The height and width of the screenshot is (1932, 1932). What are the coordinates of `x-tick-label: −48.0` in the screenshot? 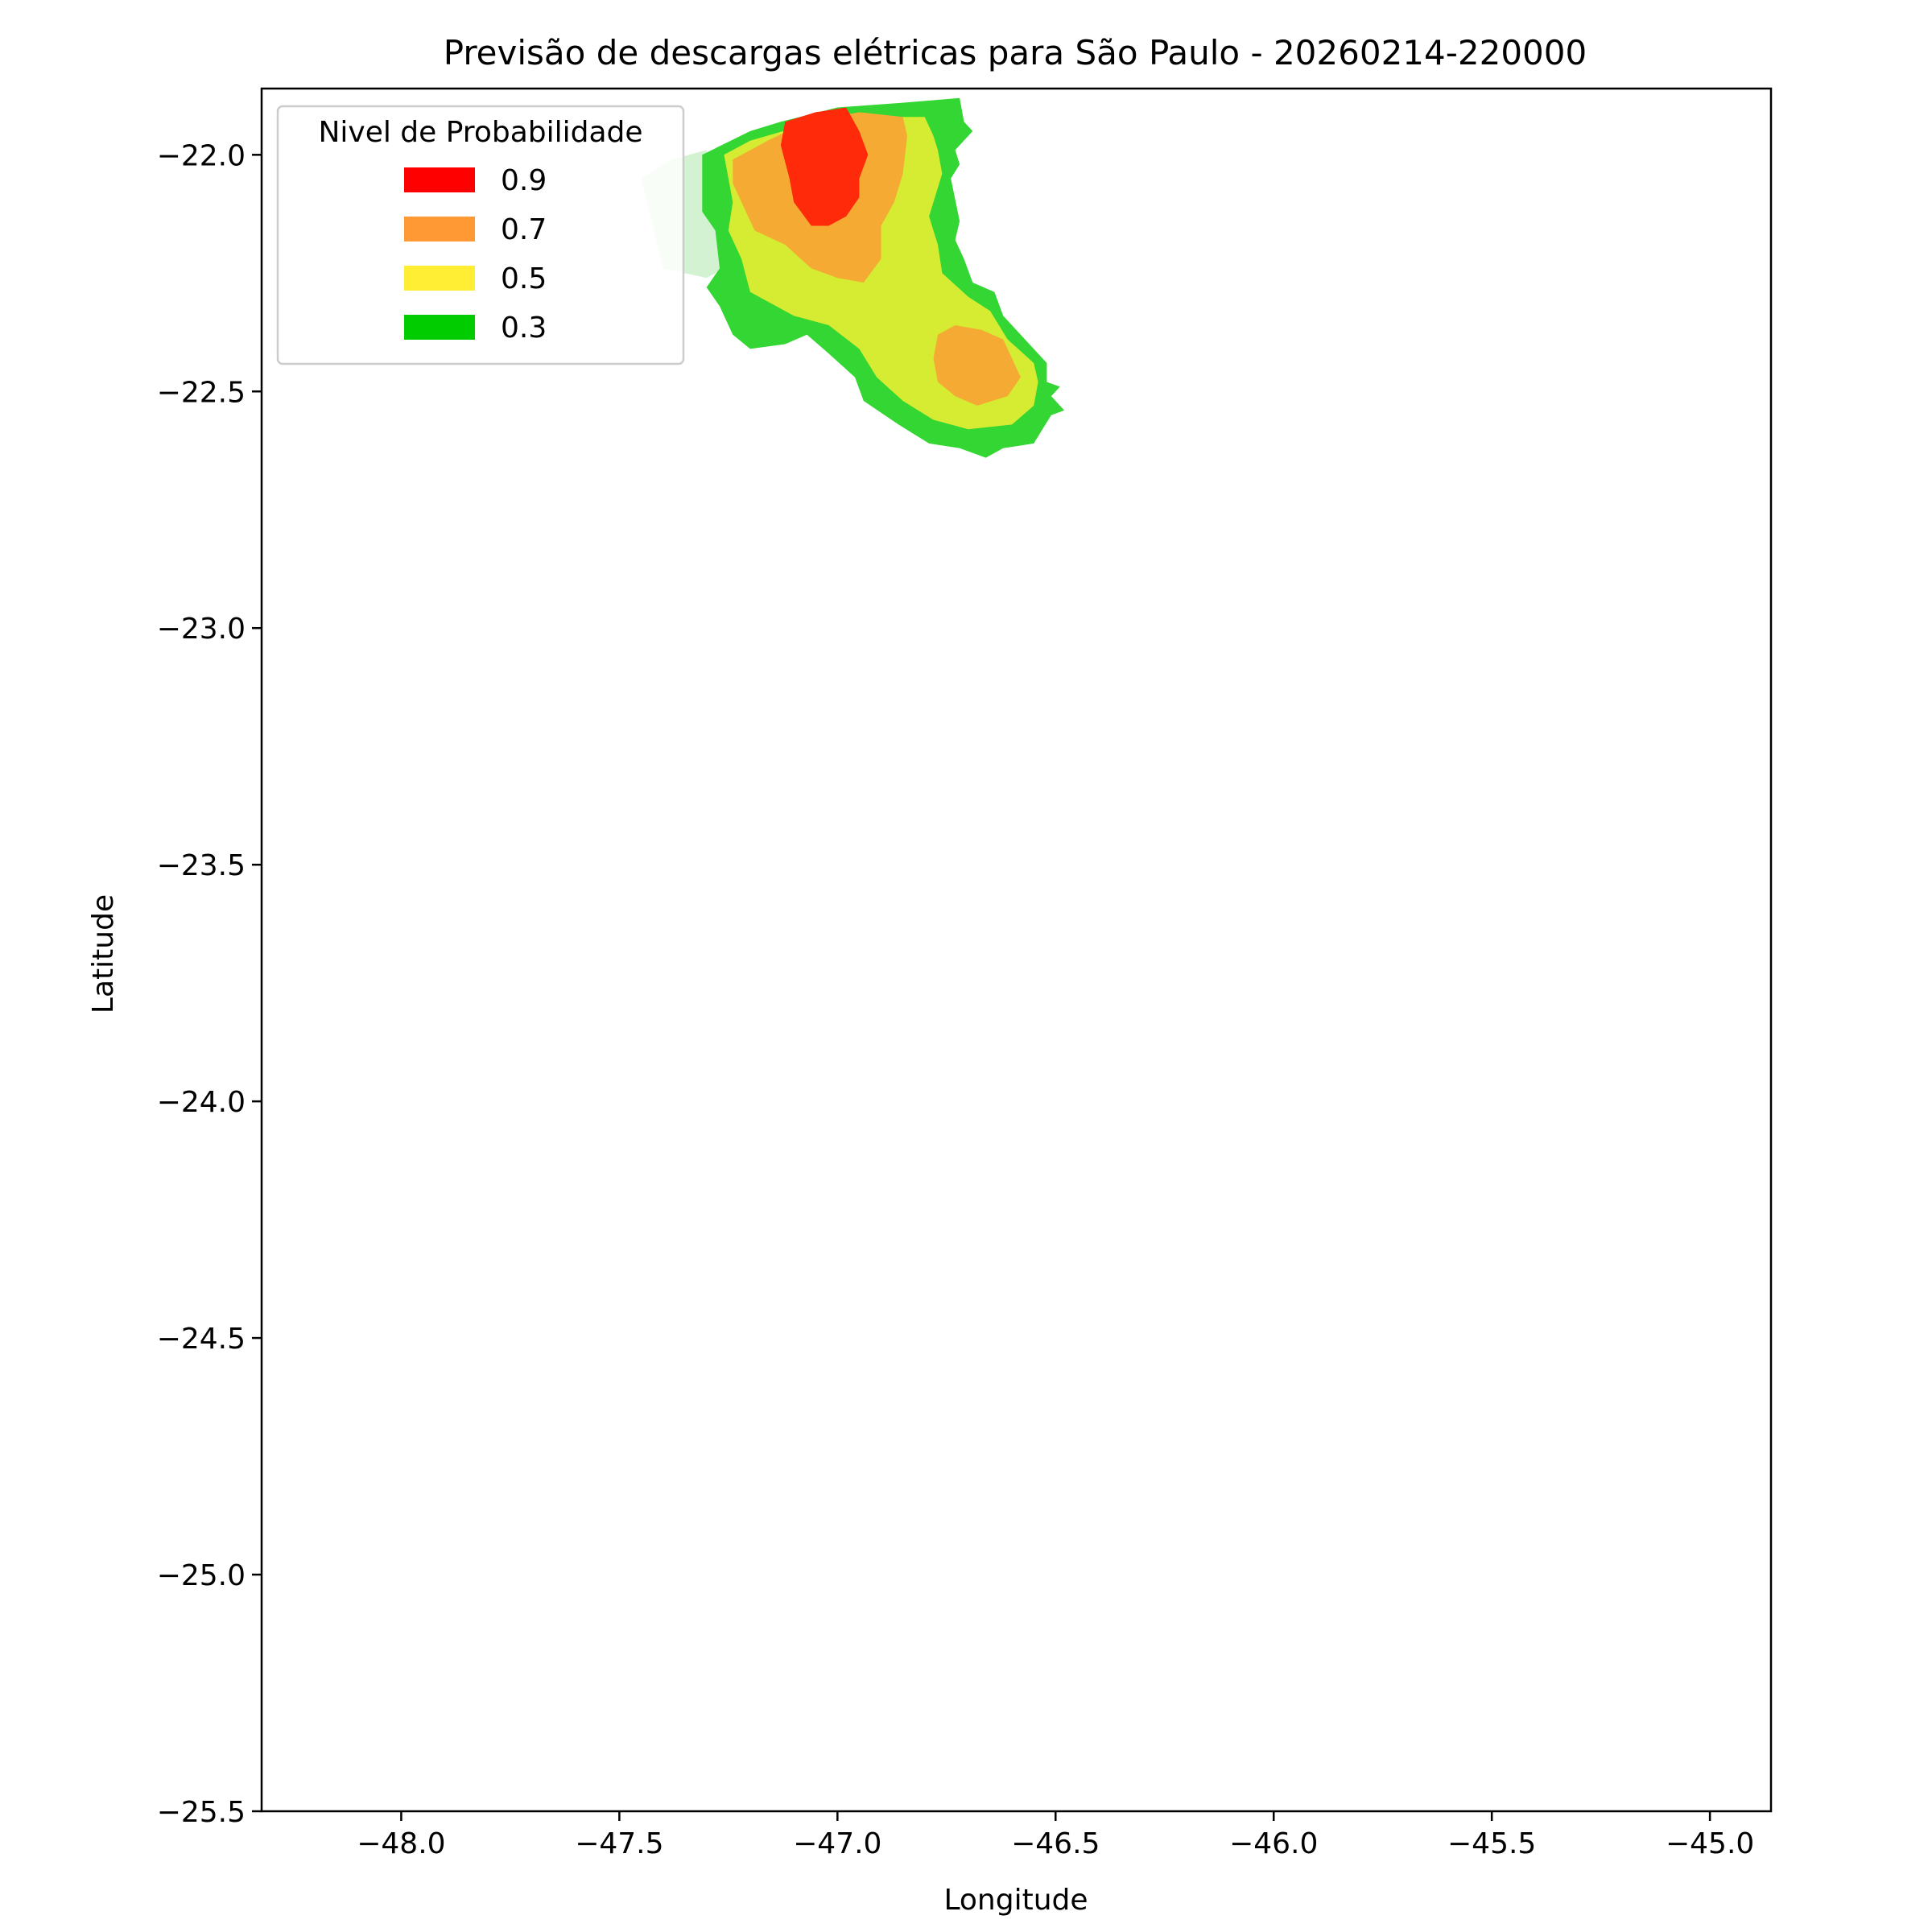 It's located at (401, 1844).